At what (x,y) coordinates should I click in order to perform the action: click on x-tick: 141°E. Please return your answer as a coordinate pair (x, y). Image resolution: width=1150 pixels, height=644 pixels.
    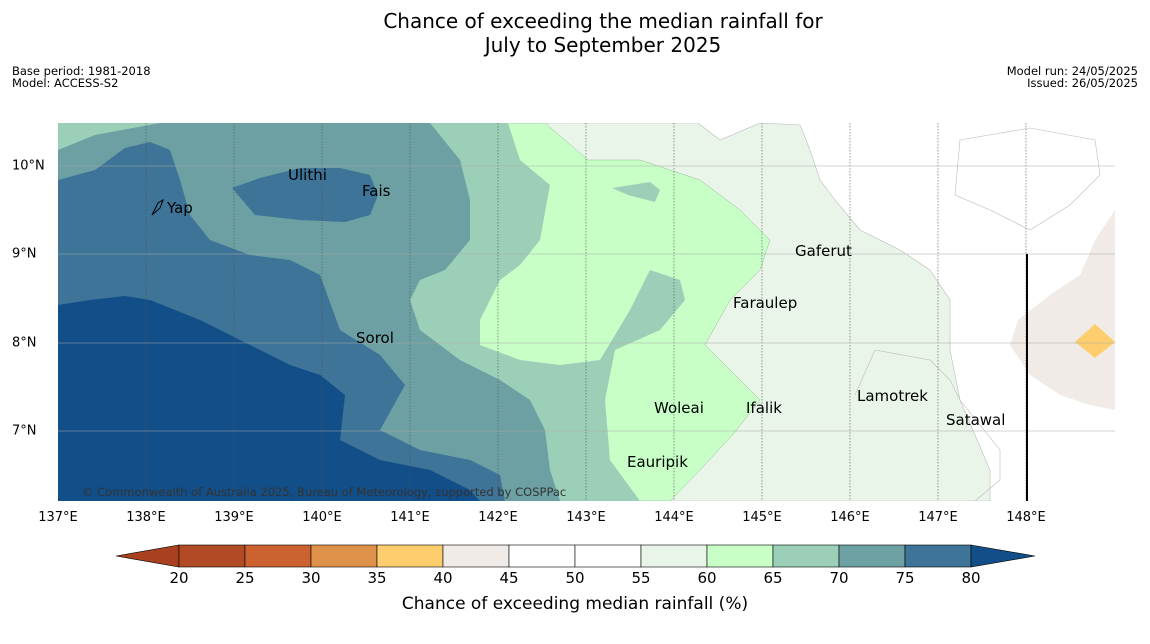
    Looking at the image, I should click on (410, 517).